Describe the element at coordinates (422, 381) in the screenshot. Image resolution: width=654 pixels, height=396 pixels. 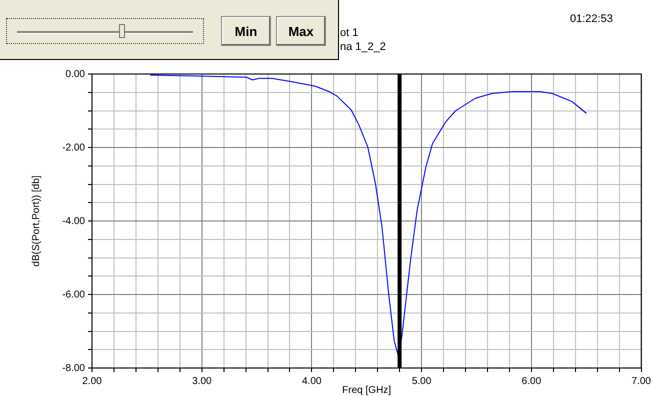
I see `x-tick-label: 5.00` at that location.